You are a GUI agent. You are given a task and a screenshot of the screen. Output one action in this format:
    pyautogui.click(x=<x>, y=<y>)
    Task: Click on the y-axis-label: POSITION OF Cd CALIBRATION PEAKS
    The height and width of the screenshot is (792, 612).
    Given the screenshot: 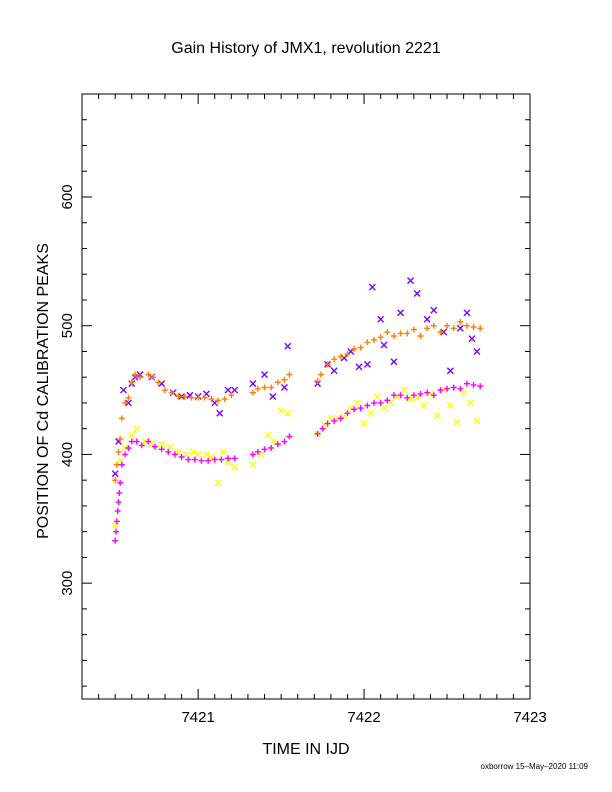 What is the action you would take?
    pyautogui.click(x=43, y=391)
    